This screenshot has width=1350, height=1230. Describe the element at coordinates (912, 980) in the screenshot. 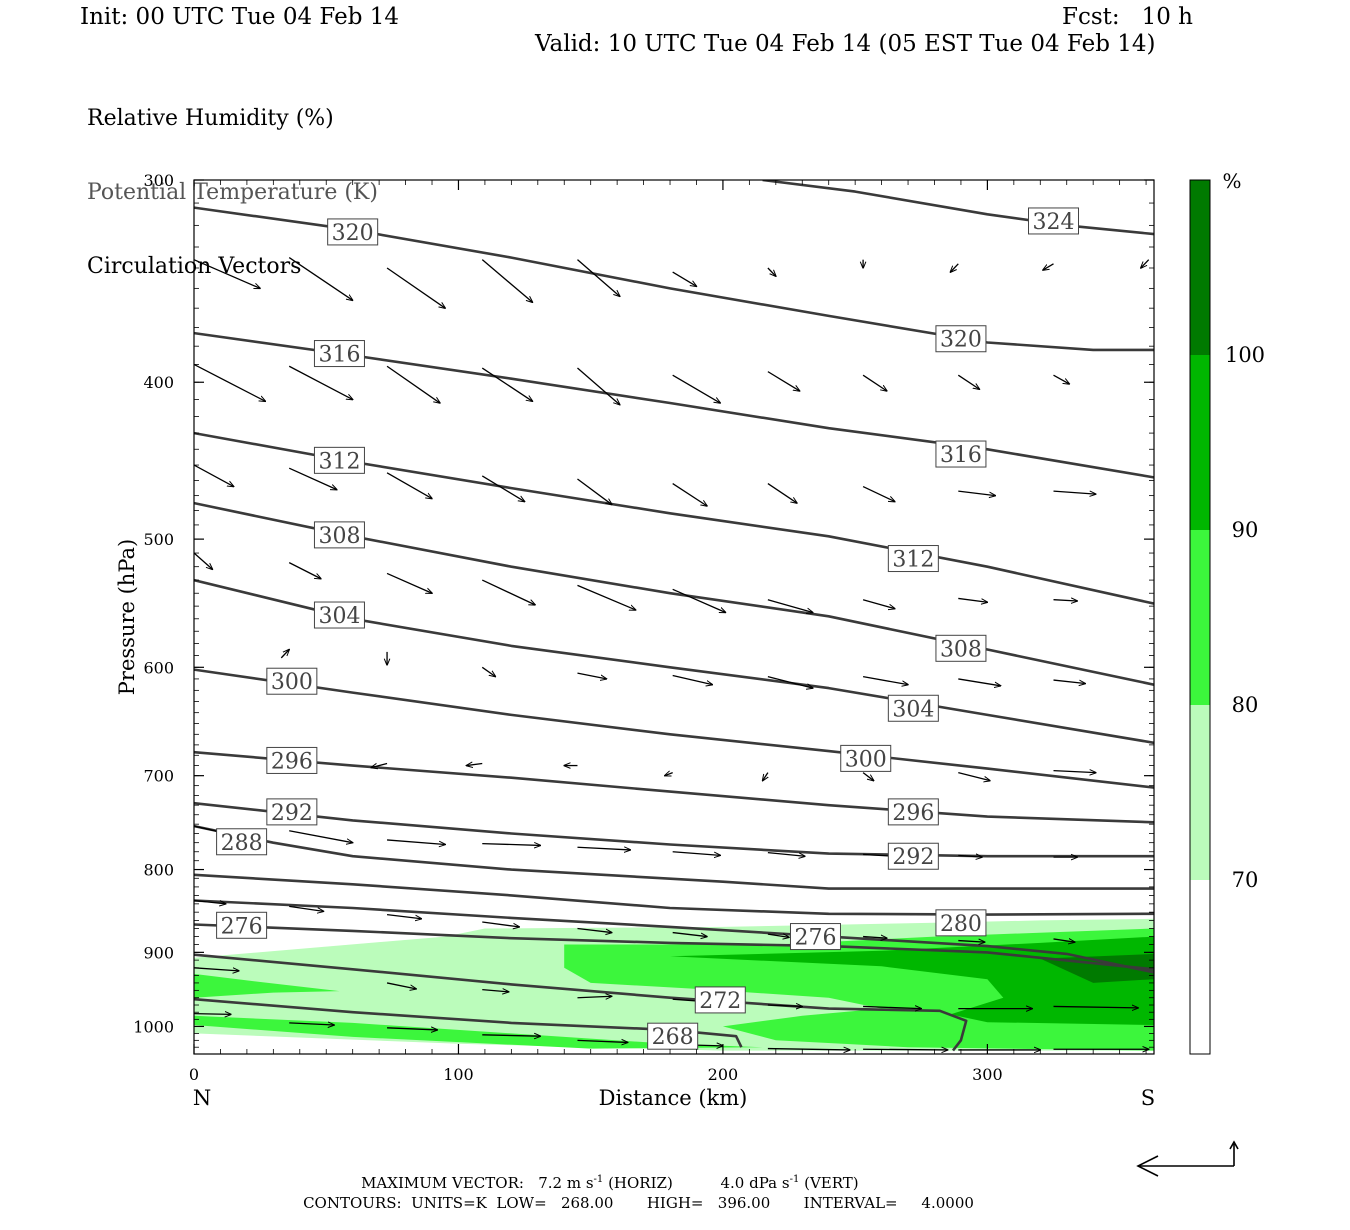

I see `rh-region-rh90` at that location.